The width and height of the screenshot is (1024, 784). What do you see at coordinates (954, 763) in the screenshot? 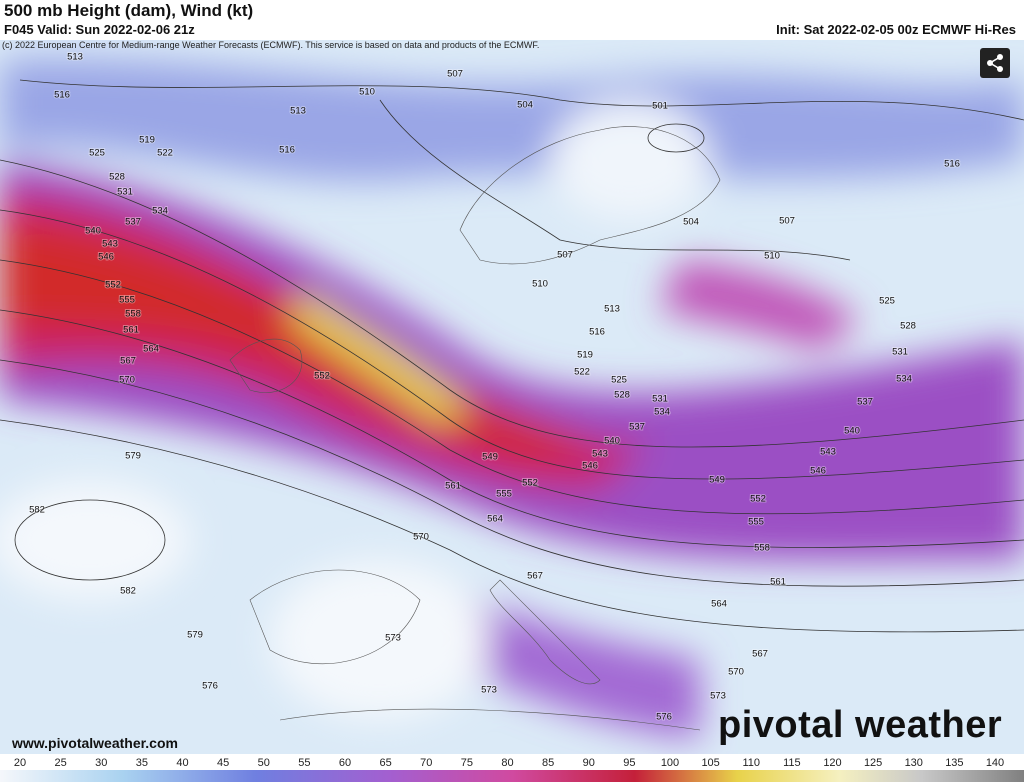
I see `colorbar-label: 135` at bounding box center [954, 763].